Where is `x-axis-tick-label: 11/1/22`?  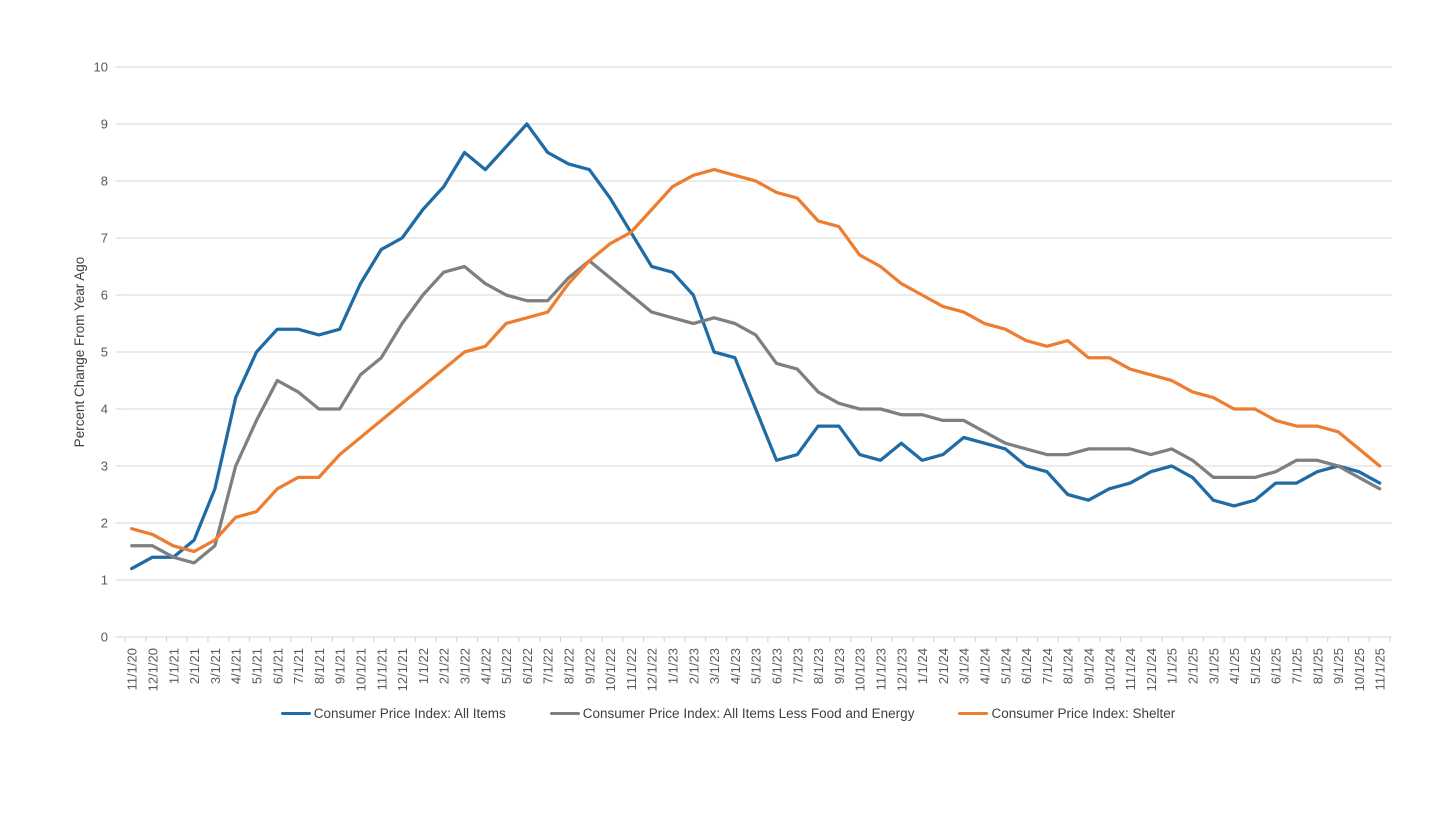 x-axis-tick-label: 11/1/22 is located at coordinates (631, 669).